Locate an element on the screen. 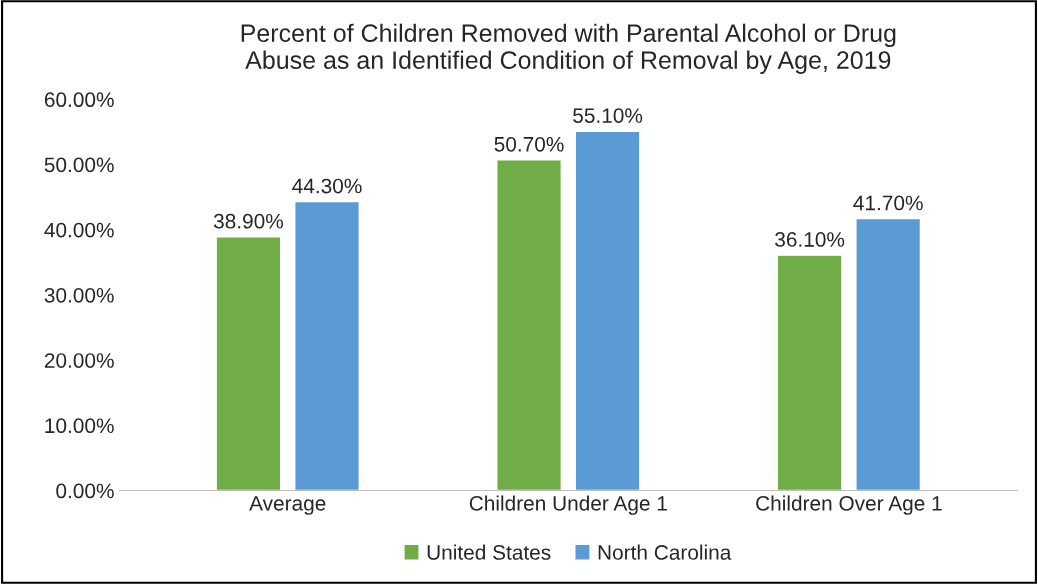 The width and height of the screenshot is (1038, 584). data-label: 44.30% is located at coordinates (327, 186).